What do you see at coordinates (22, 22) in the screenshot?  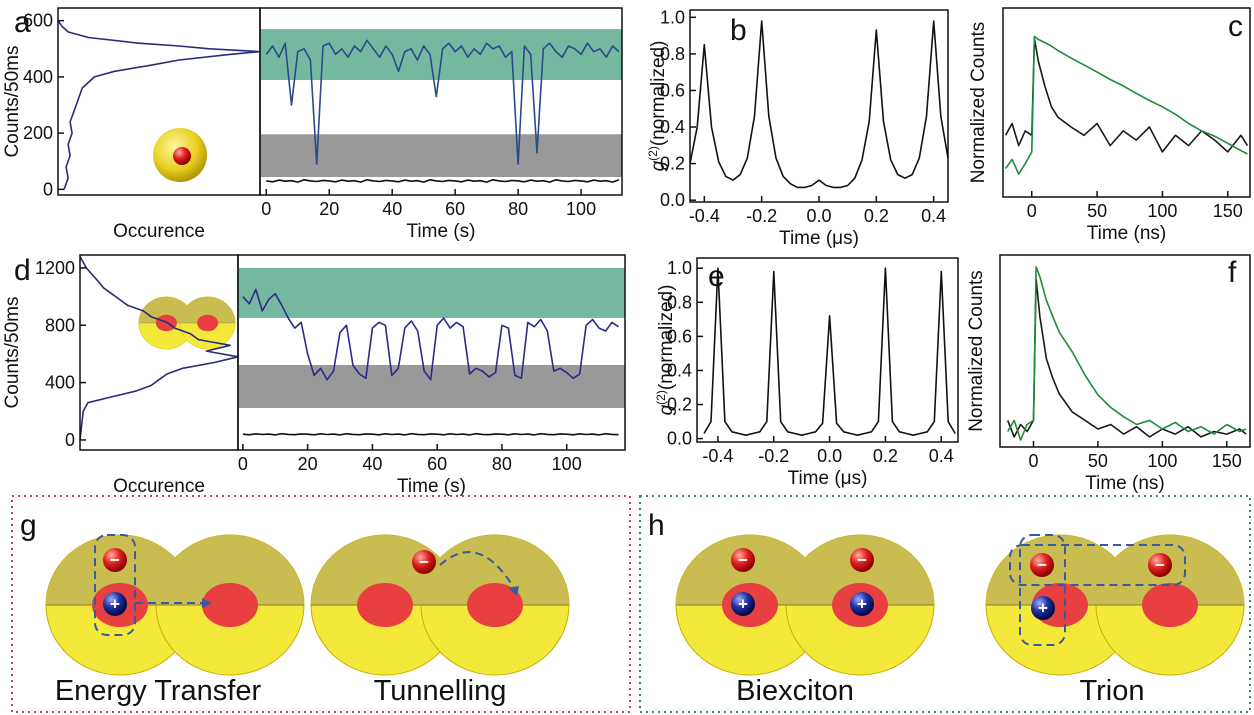 I see `panel-label: a` at bounding box center [22, 22].